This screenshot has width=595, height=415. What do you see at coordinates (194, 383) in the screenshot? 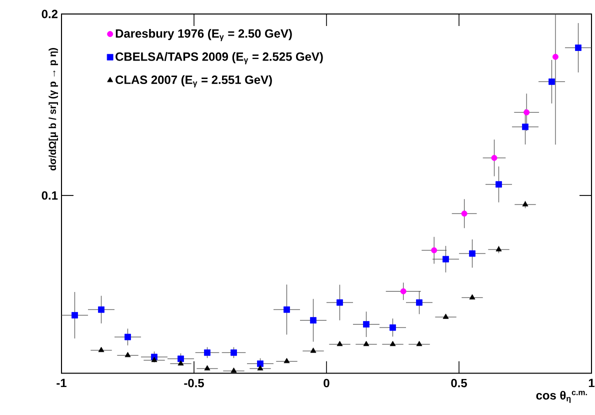
I see `x-tick-label: -0.5` at bounding box center [194, 383].